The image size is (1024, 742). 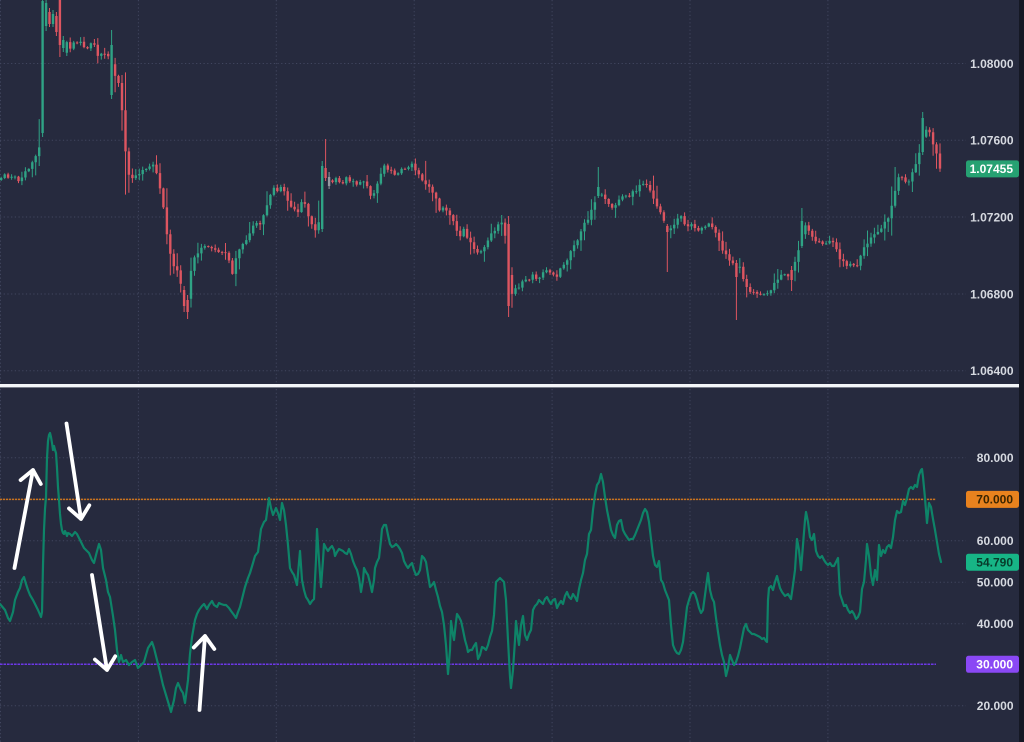 What do you see at coordinates (992, 217) in the screenshot?
I see `svg-text: 1.07200` at bounding box center [992, 217].